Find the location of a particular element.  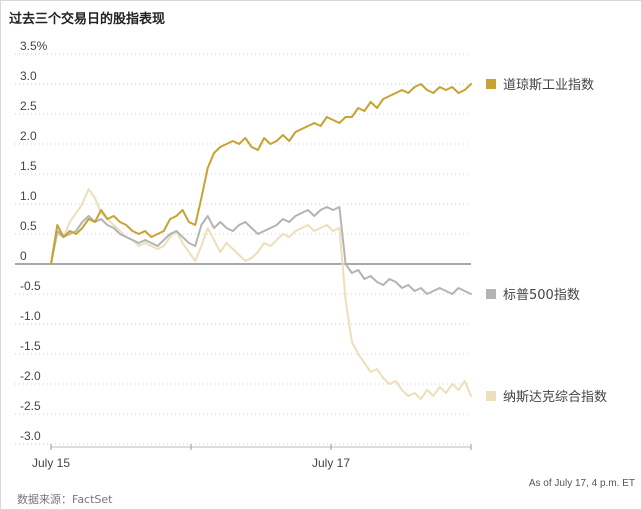

y-tick-label: -1.5 is located at coordinates (30, 346).